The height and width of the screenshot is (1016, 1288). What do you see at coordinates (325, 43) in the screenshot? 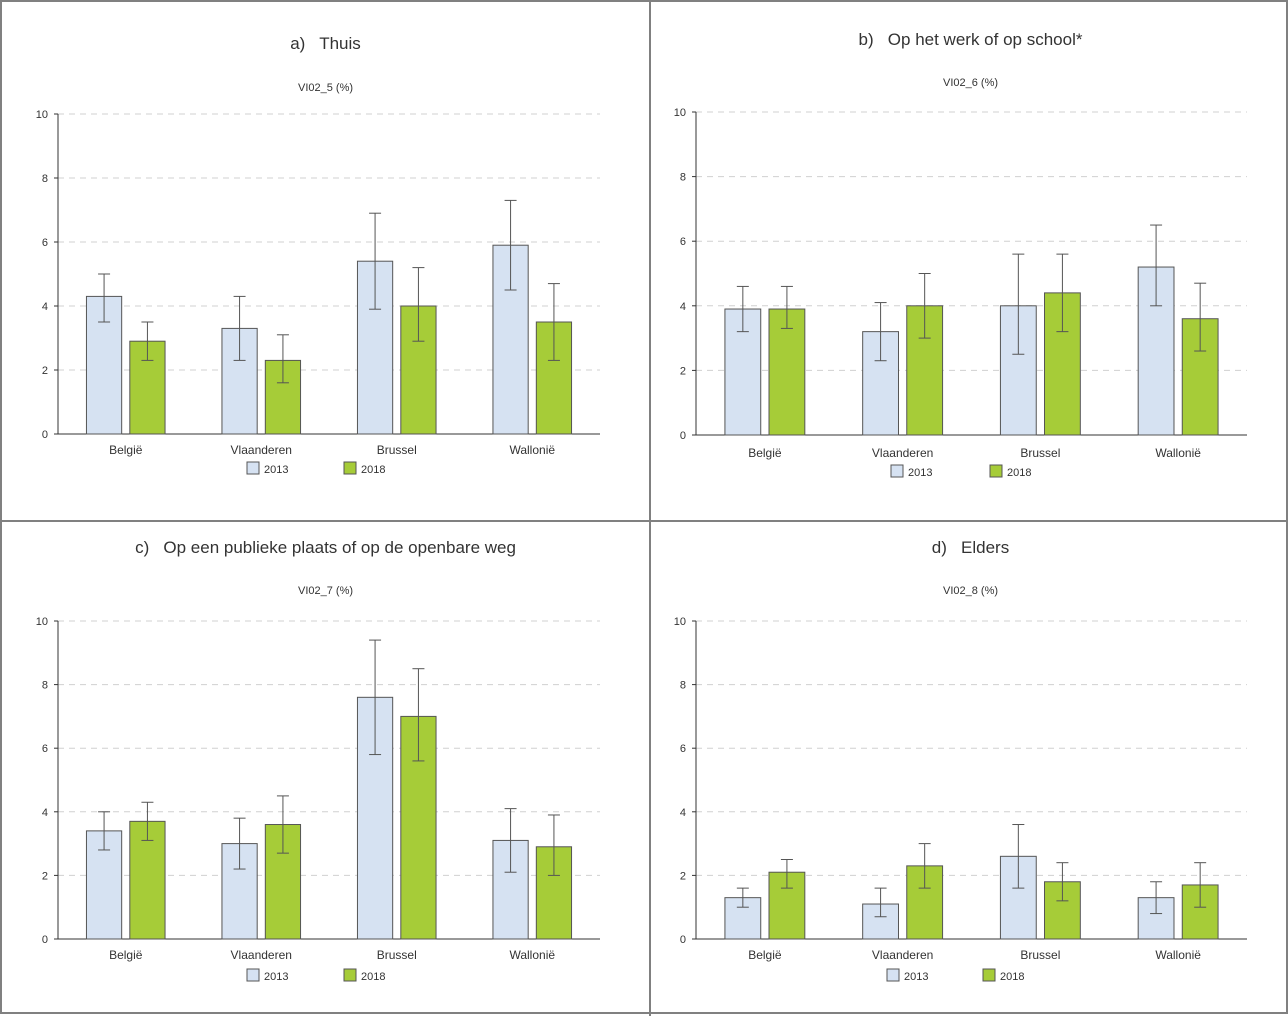
I see `panel-title: a) Thuis` at bounding box center [325, 43].